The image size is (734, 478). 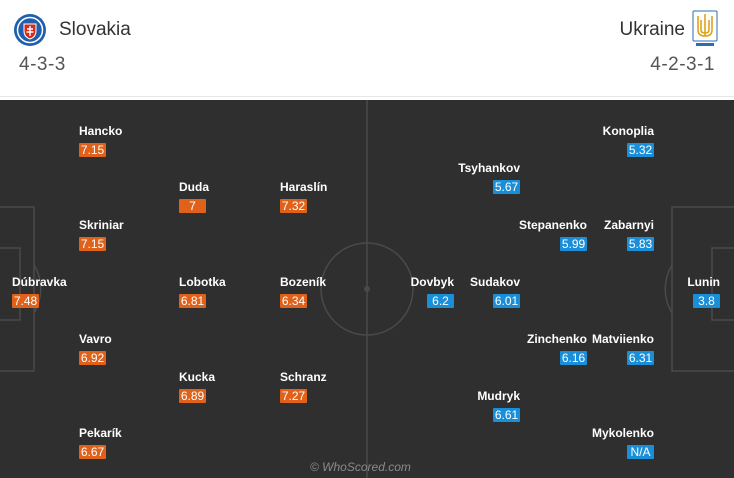 I want to click on player-name: Stepanenko, so click(x=552, y=225).